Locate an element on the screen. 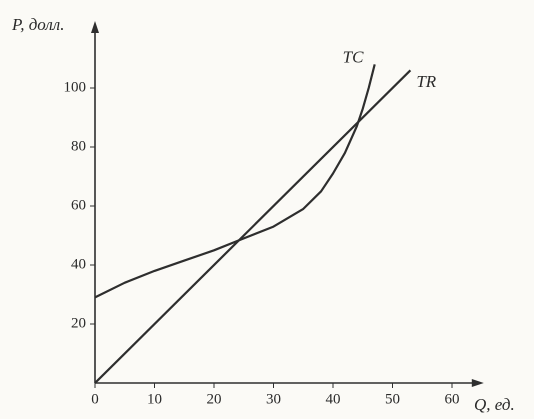 The image size is (534, 419). y-tick-label: 100 is located at coordinates (75, 87).